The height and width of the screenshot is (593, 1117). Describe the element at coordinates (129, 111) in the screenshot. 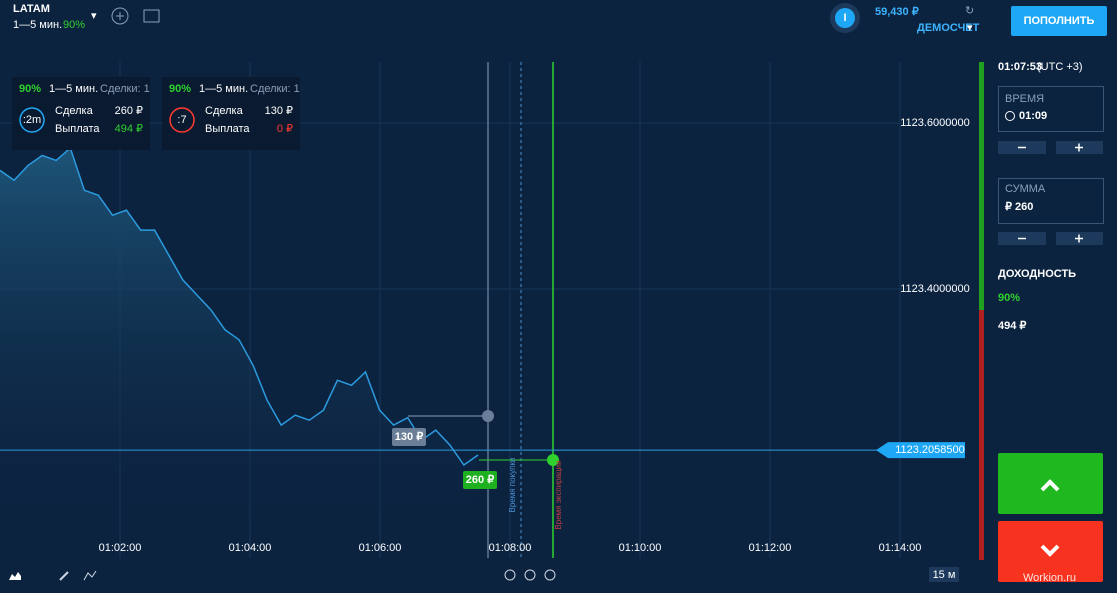

I see `card-deal-value: 260 ₽` at that location.